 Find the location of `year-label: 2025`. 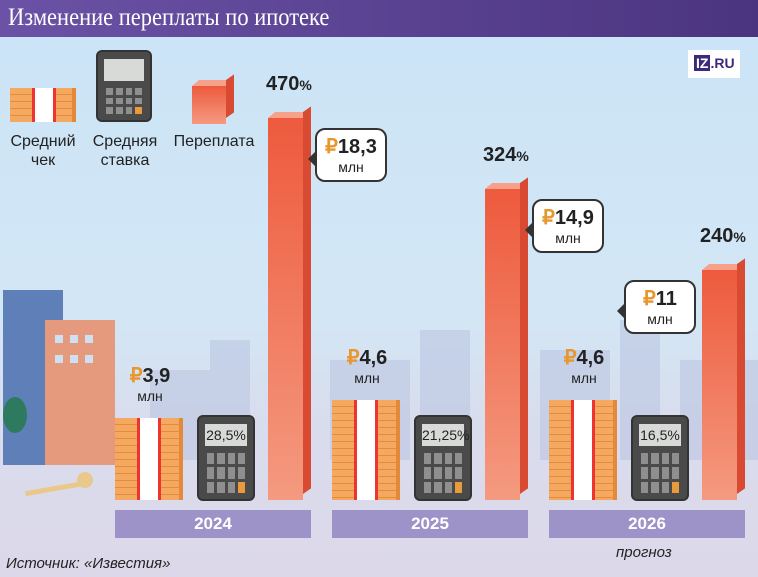

year-label: 2025 is located at coordinates (430, 524).